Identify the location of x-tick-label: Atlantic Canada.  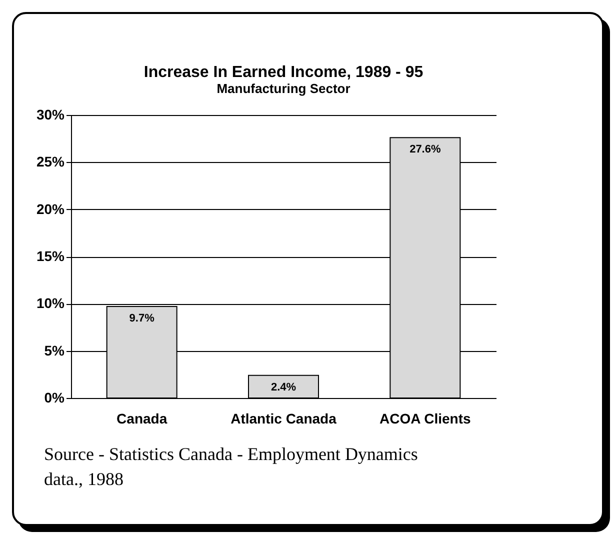
(283, 418).